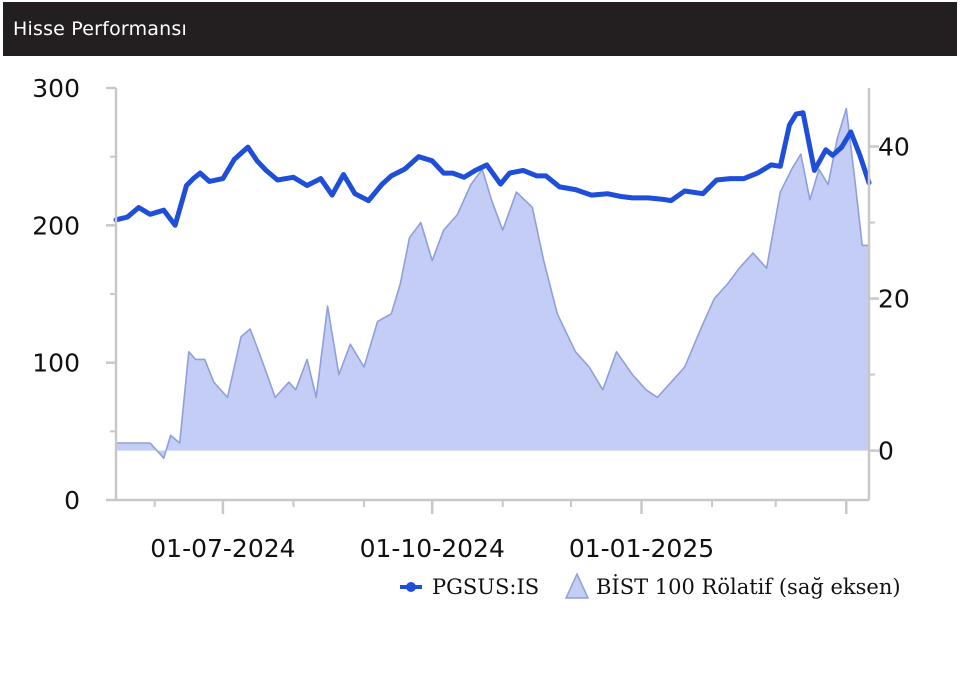 The image size is (960, 686). What do you see at coordinates (411, 587) in the screenshot?
I see `legend-price-marker` at bounding box center [411, 587].